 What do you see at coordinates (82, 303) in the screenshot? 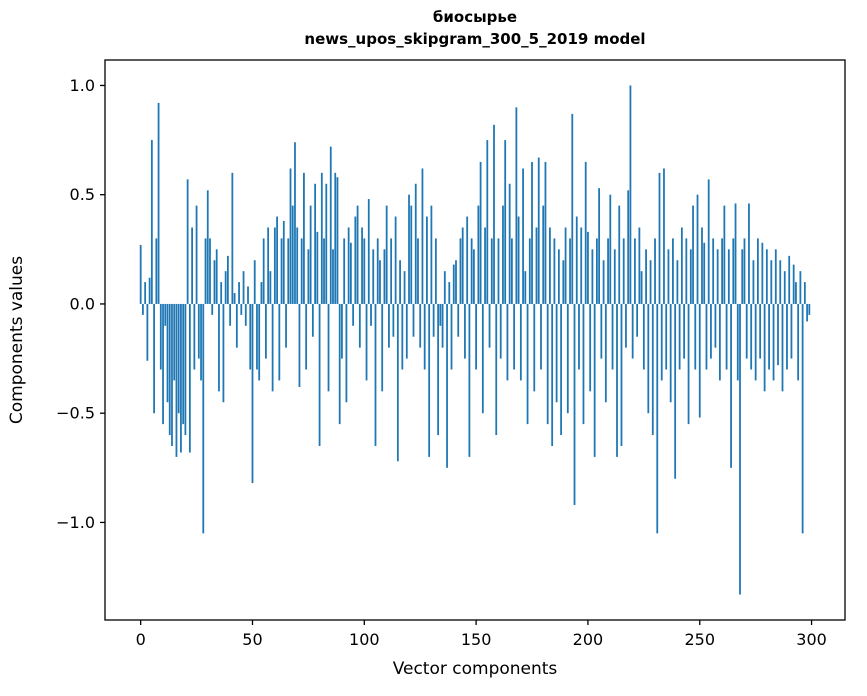
I see `y-tick-label: 0.0` at bounding box center [82, 303].